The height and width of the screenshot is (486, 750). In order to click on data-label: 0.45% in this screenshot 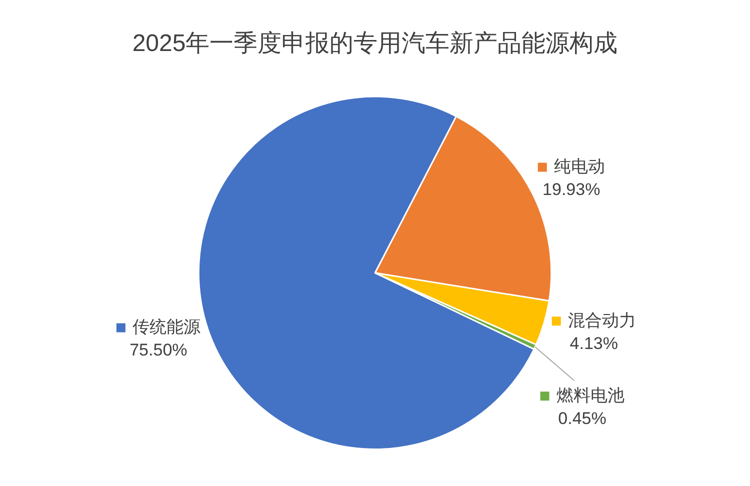, I will do `click(582, 418)`.